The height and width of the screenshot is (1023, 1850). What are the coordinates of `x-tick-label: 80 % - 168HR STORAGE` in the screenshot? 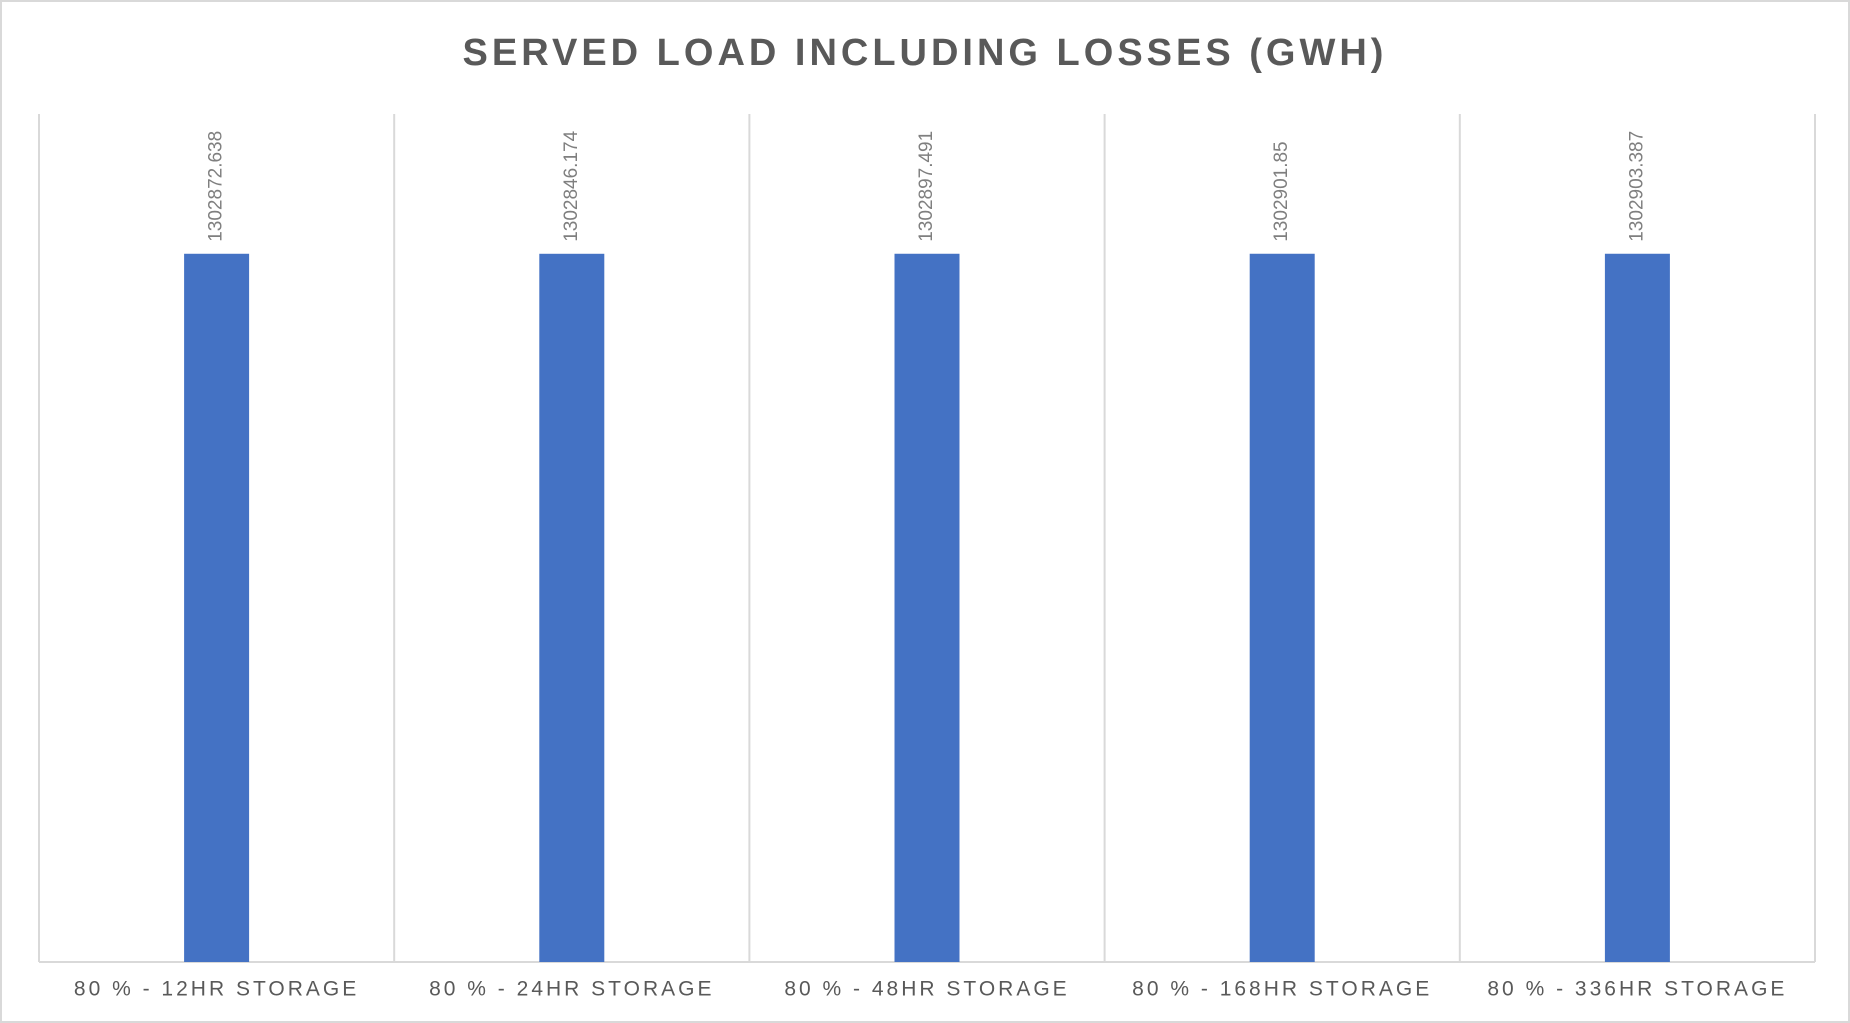 It's located at (1282, 989).